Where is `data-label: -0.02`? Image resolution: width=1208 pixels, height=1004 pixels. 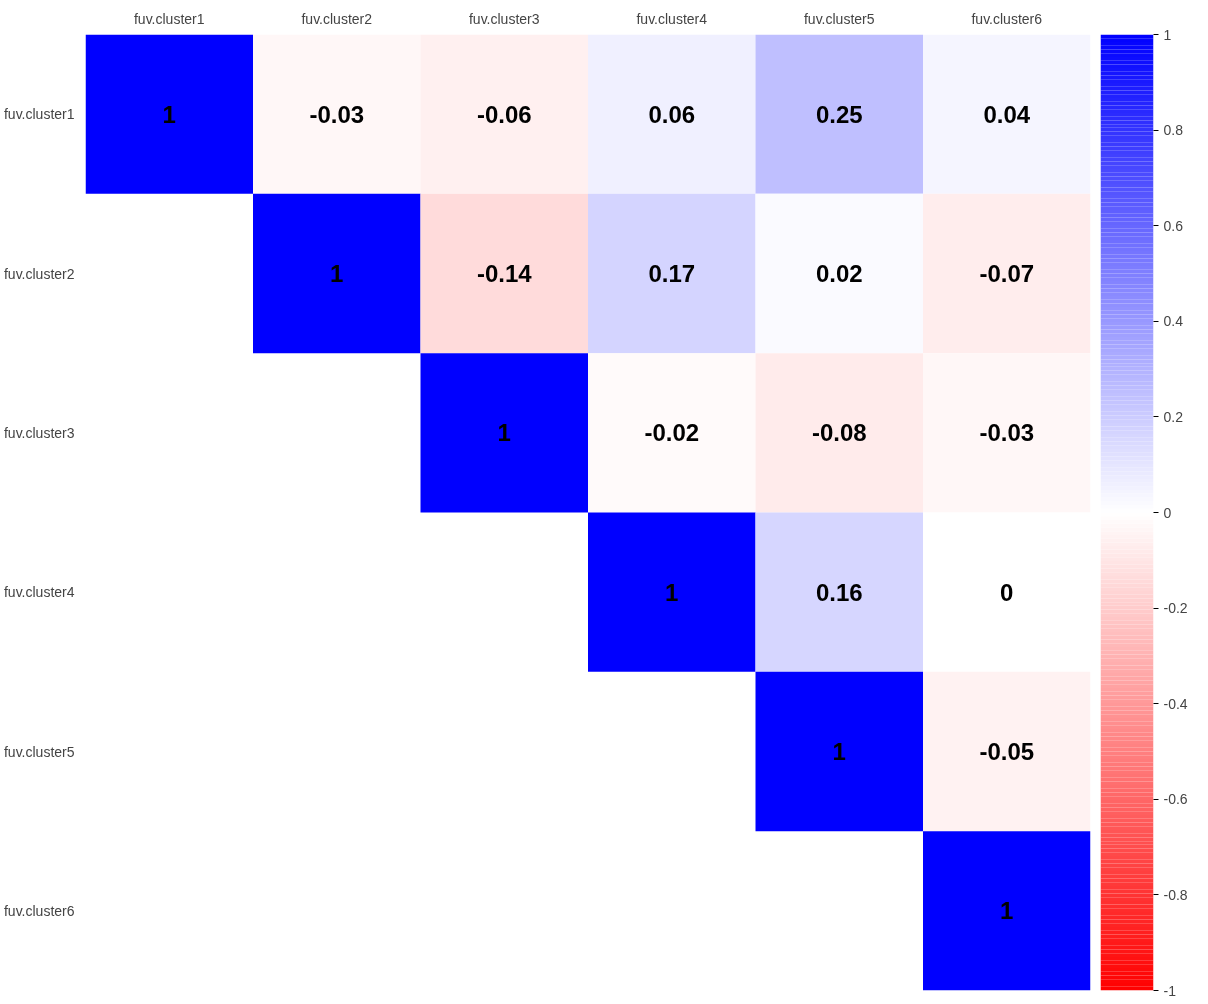 data-label: -0.02 is located at coordinates (672, 433).